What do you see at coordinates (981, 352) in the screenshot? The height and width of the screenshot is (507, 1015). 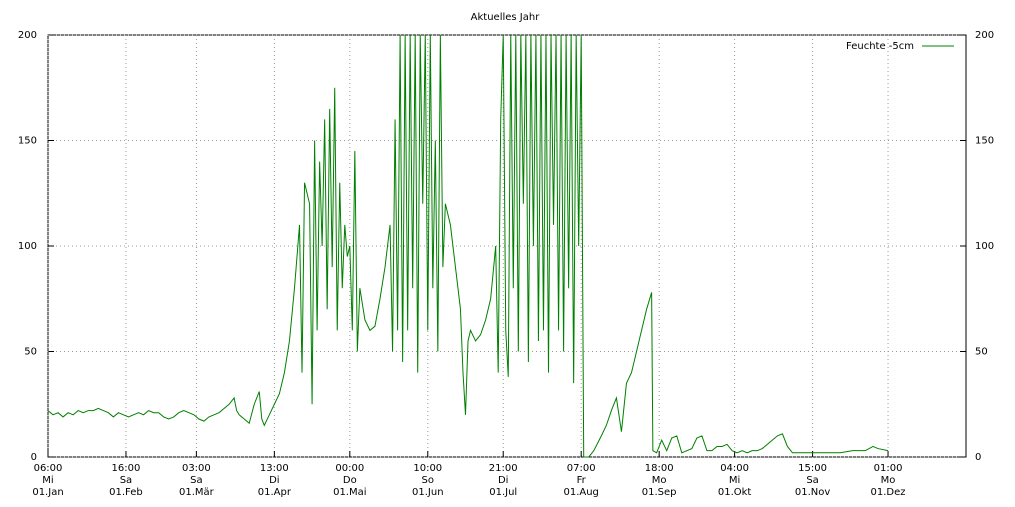 I see `y2-tick-label: 50` at bounding box center [981, 352].